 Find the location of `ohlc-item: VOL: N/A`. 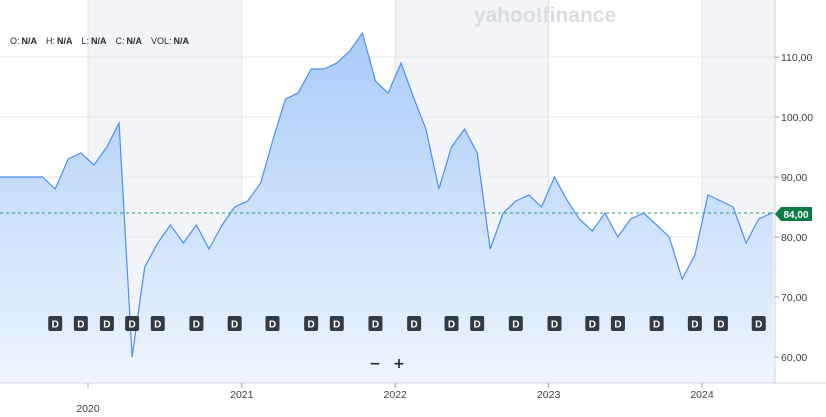

ohlc-item: VOL: N/A is located at coordinates (170, 41).